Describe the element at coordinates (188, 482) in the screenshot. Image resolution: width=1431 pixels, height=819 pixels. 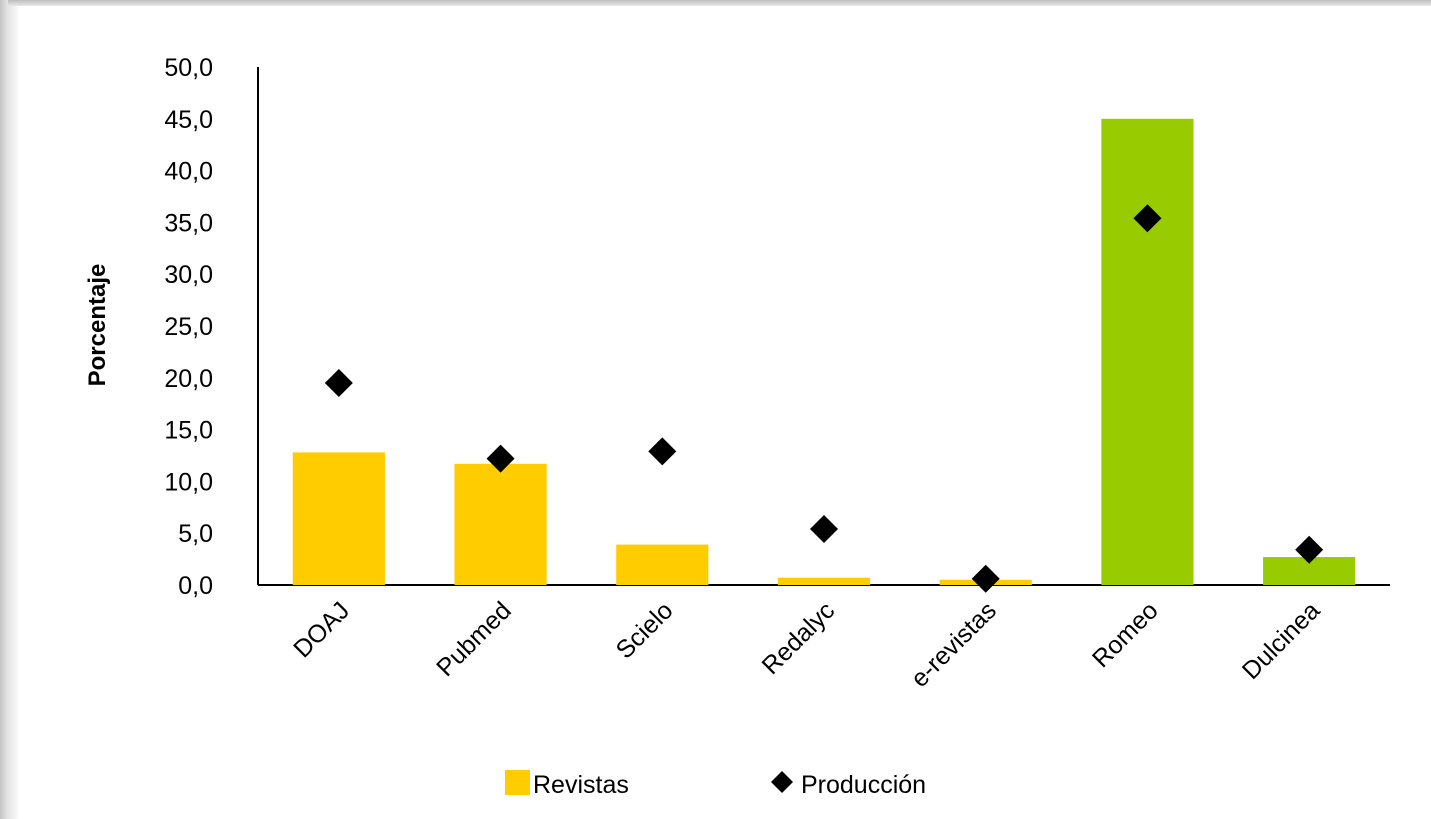
I see `y-tick-label: 10,0` at that location.